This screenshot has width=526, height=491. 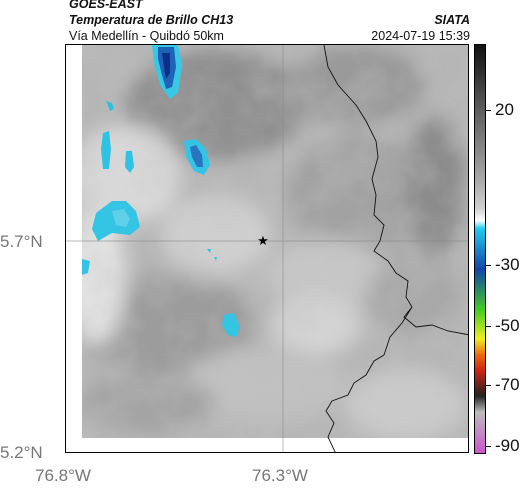 What do you see at coordinates (507, 445) in the screenshot?
I see `colorbar-label-minus-90: -90` at bounding box center [507, 445].